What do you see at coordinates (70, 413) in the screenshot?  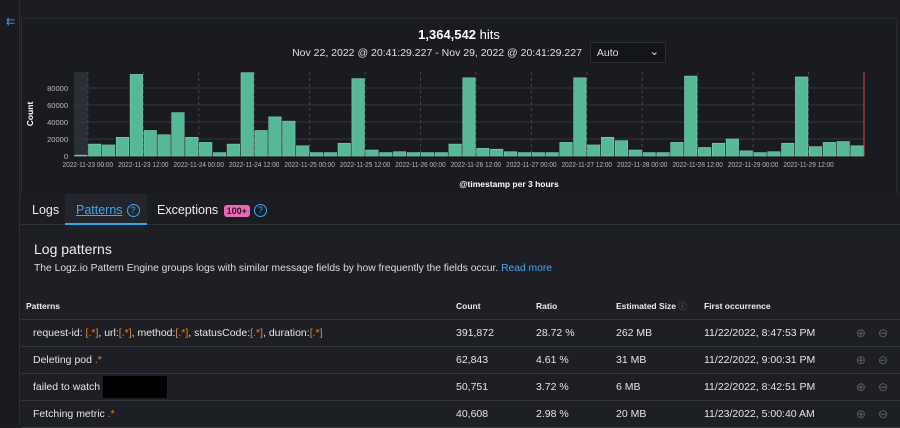 I see `pattern-part: Fetching metric` at bounding box center [70, 413].